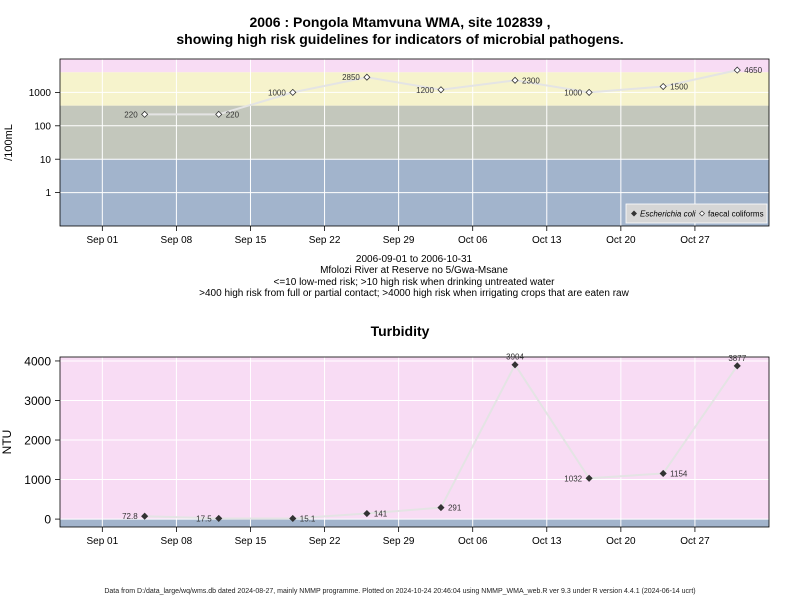  Describe the element at coordinates (277, 92) in the screenshot. I see `data-label-2: 1000` at that location.